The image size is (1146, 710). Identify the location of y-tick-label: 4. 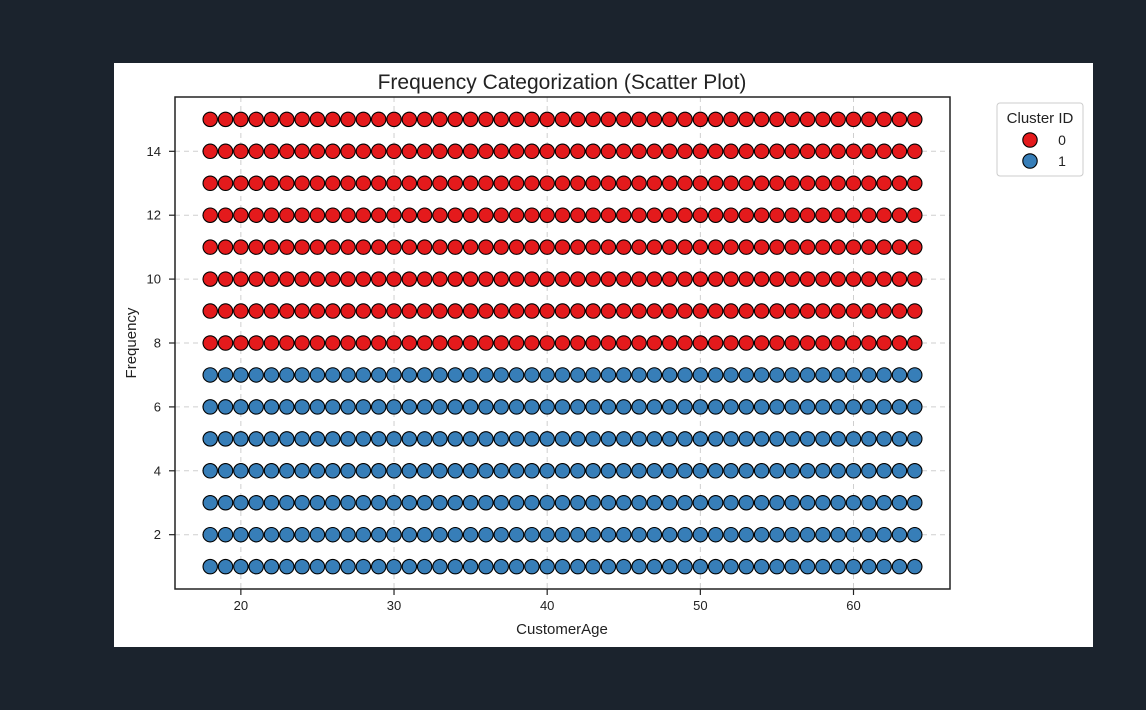
(157, 470).